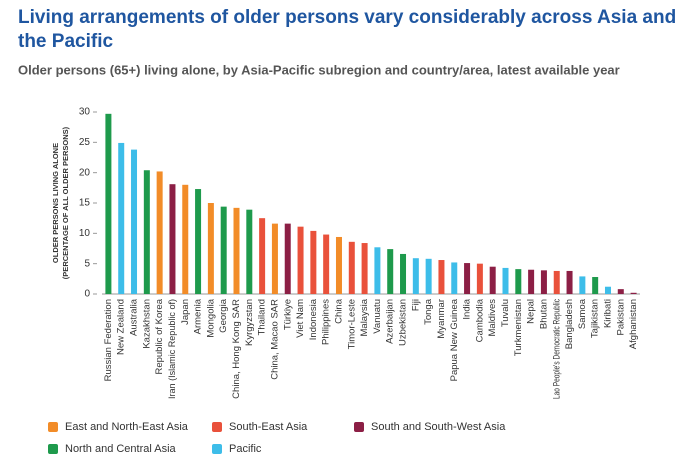 The image size is (698, 468). Describe the element at coordinates (428, 311) in the screenshot. I see `x-tick-label: Tonga` at that location.